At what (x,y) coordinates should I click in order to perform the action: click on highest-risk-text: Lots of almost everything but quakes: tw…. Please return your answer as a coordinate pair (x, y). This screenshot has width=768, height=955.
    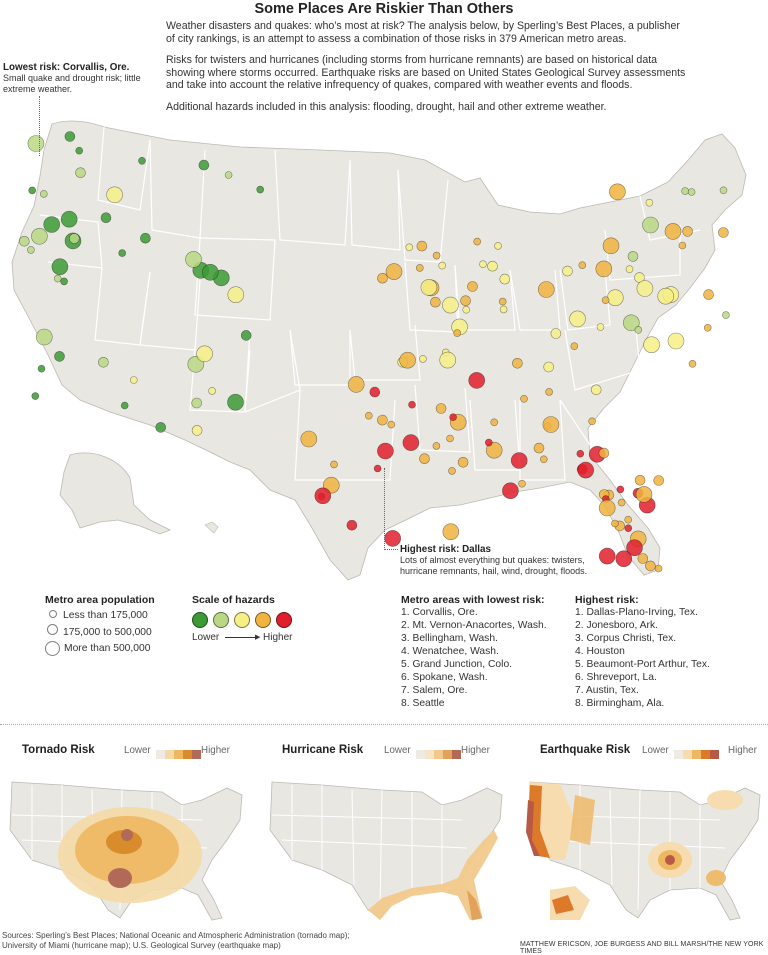
    Looking at the image, I should click on (494, 565).